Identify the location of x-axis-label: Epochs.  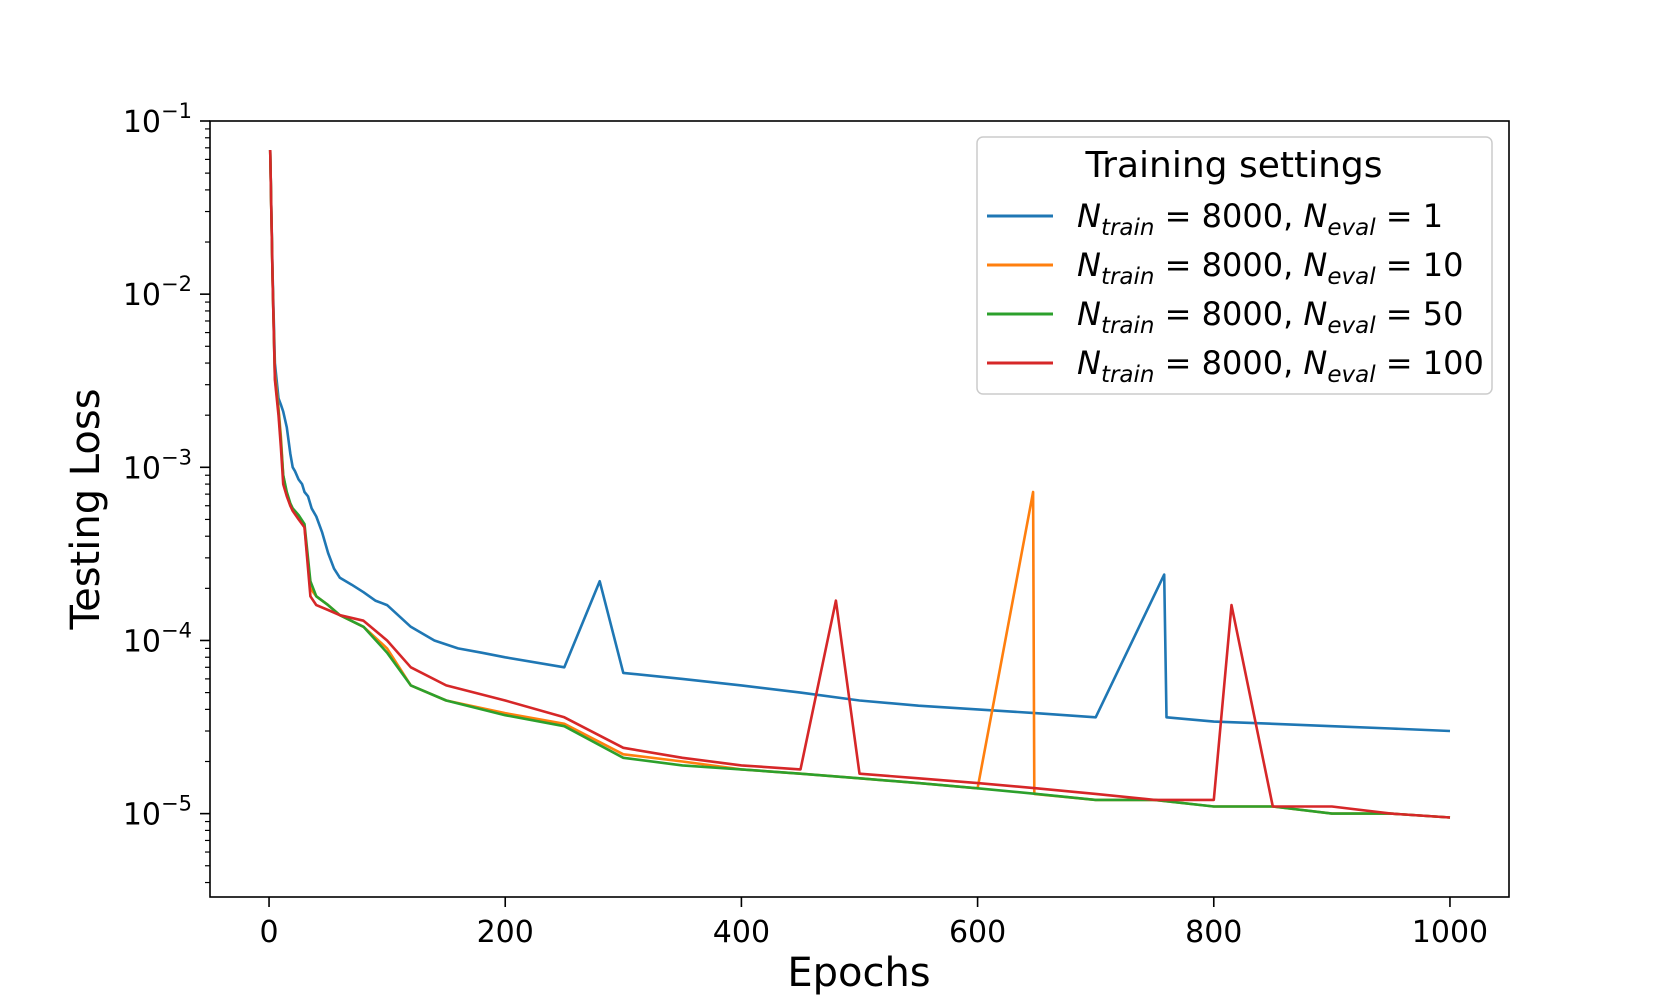
(858, 973).